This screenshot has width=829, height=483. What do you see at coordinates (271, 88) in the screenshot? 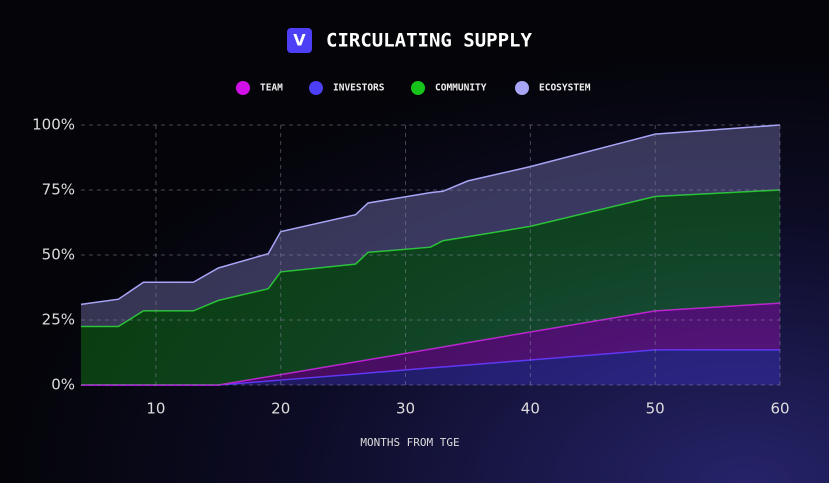
I see `legend-label: TEAM` at bounding box center [271, 88].